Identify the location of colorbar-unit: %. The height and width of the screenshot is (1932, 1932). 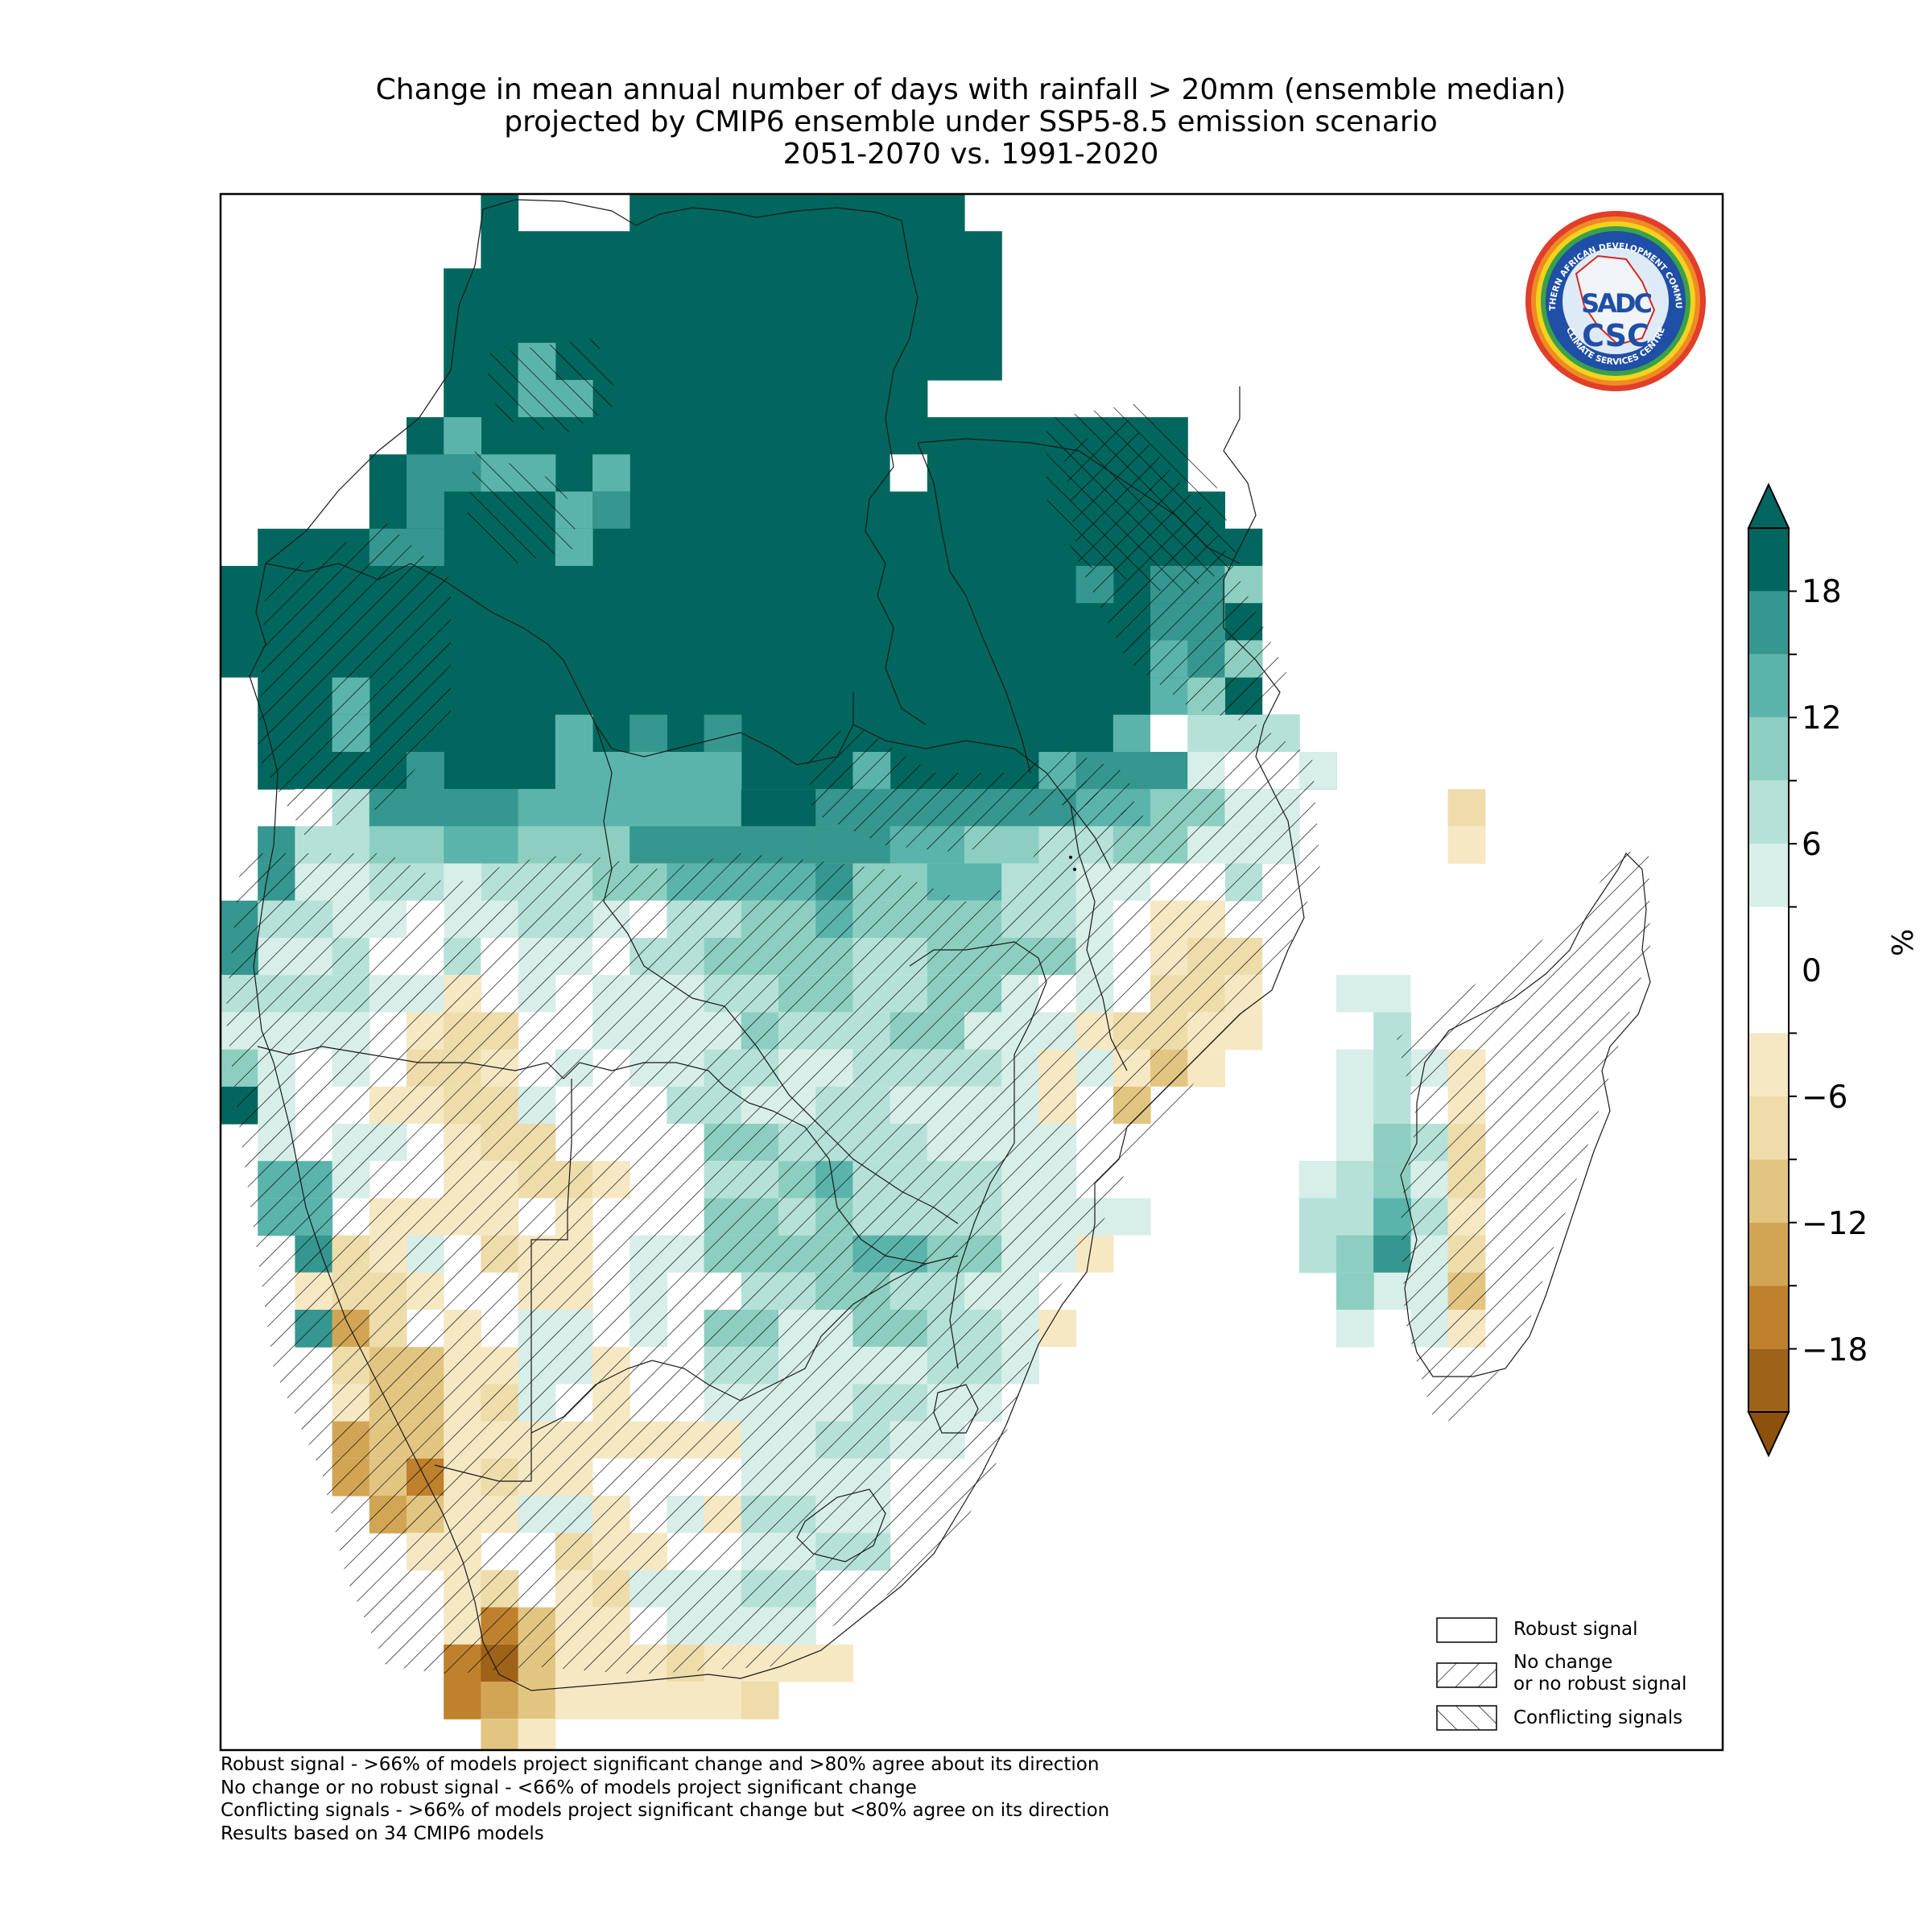
(1903, 942).